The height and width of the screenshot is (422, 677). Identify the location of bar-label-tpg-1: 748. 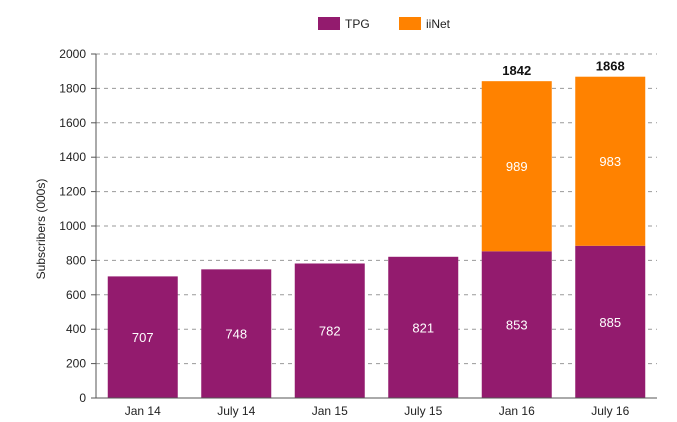
(236, 334).